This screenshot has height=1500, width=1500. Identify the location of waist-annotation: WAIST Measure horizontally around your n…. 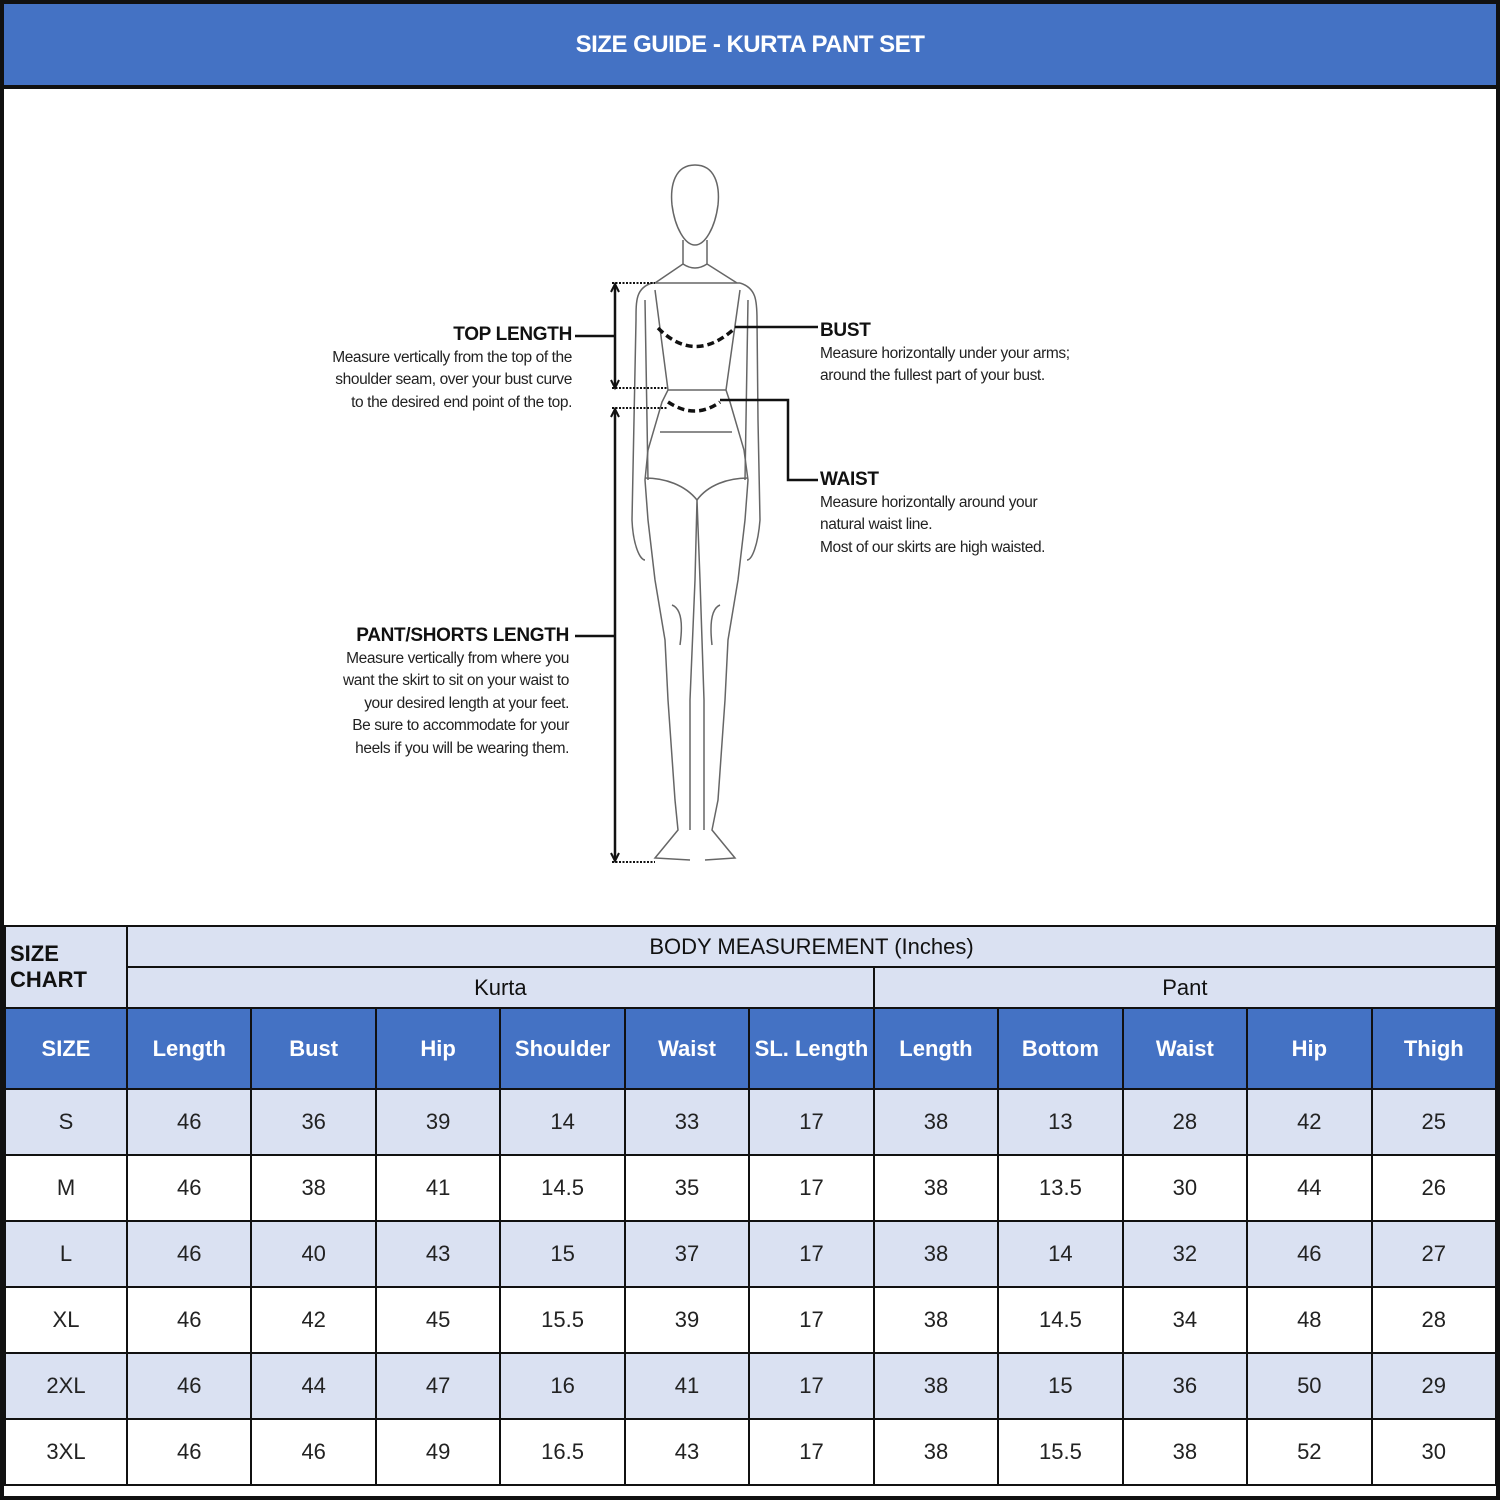
(970, 514).